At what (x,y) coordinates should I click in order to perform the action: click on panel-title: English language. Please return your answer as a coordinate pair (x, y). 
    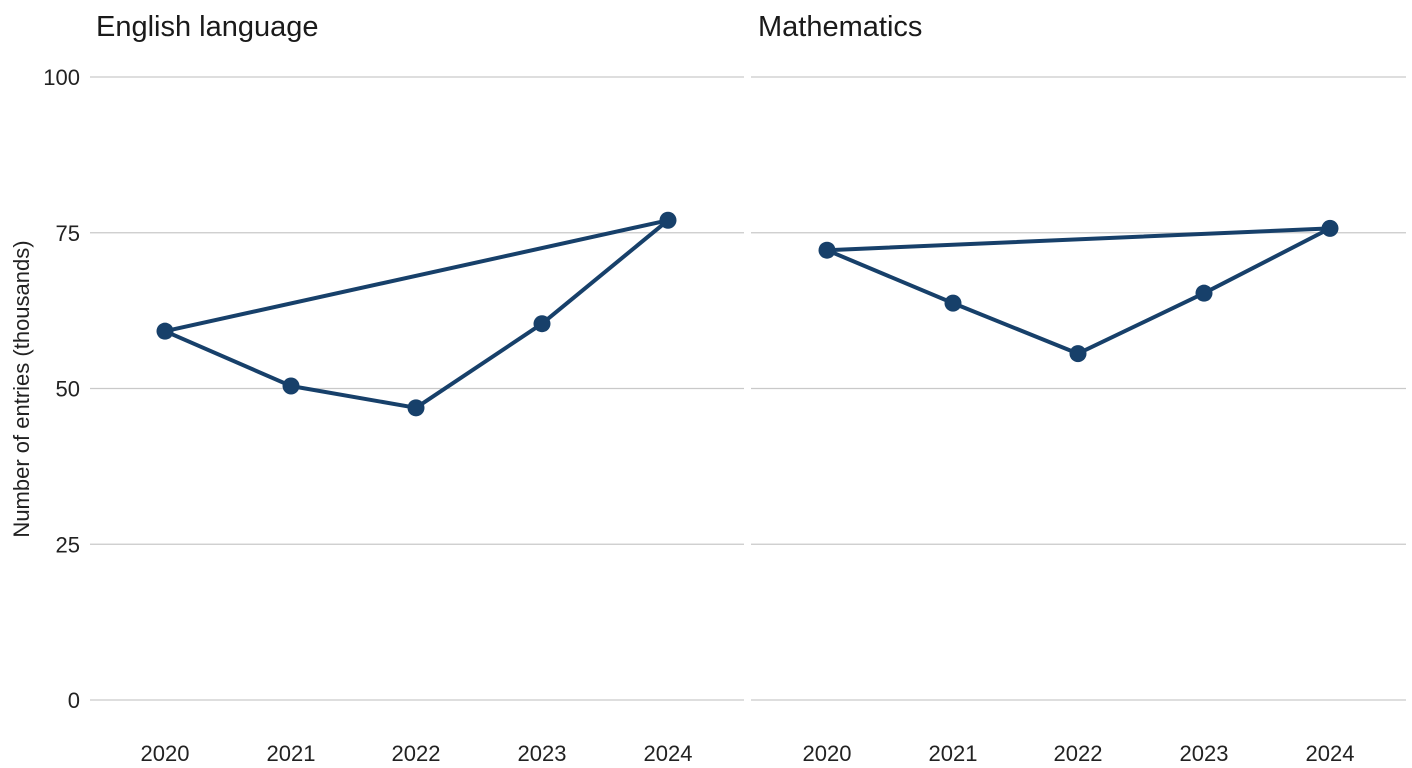
    Looking at the image, I should click on (207, 27).